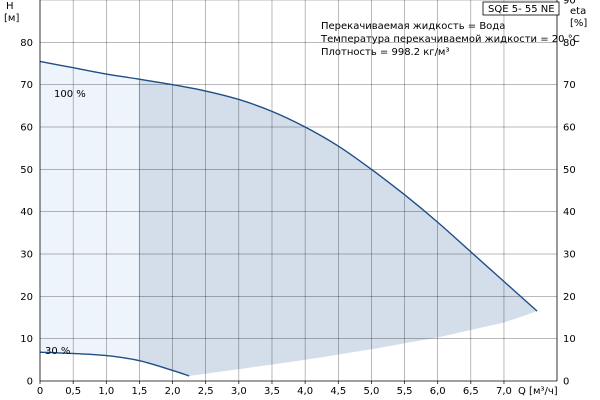  Describe the element at coordinates (578, 23) in the screenshot. I see `y-right-axis-unit: [%]` at that location.